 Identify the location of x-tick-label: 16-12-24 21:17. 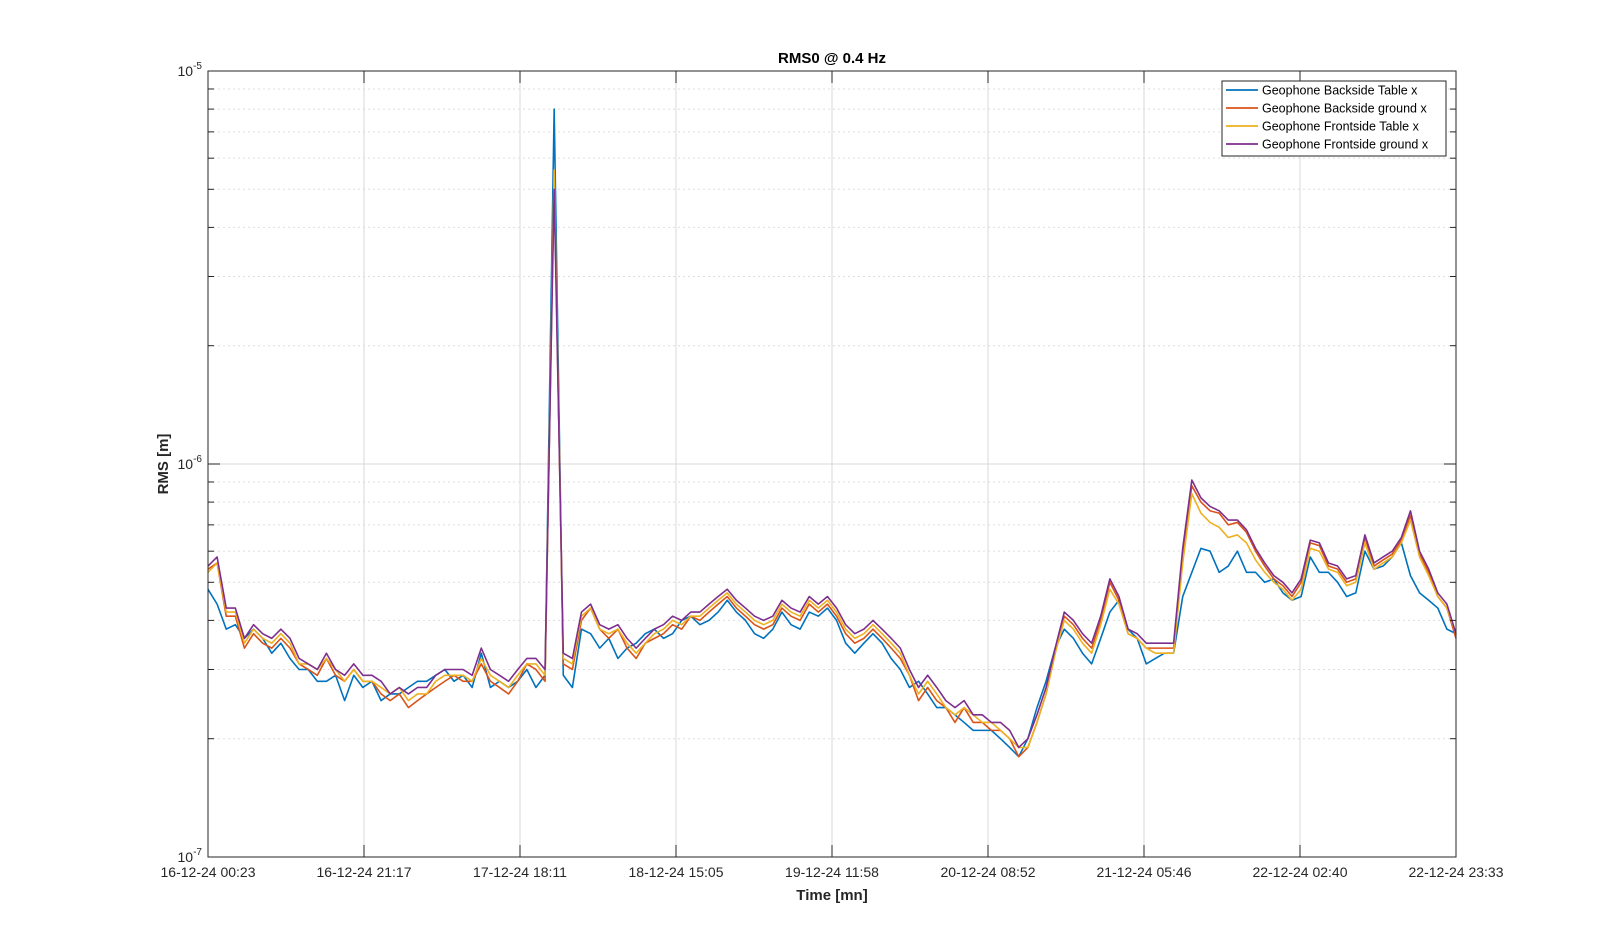
(364, 872).